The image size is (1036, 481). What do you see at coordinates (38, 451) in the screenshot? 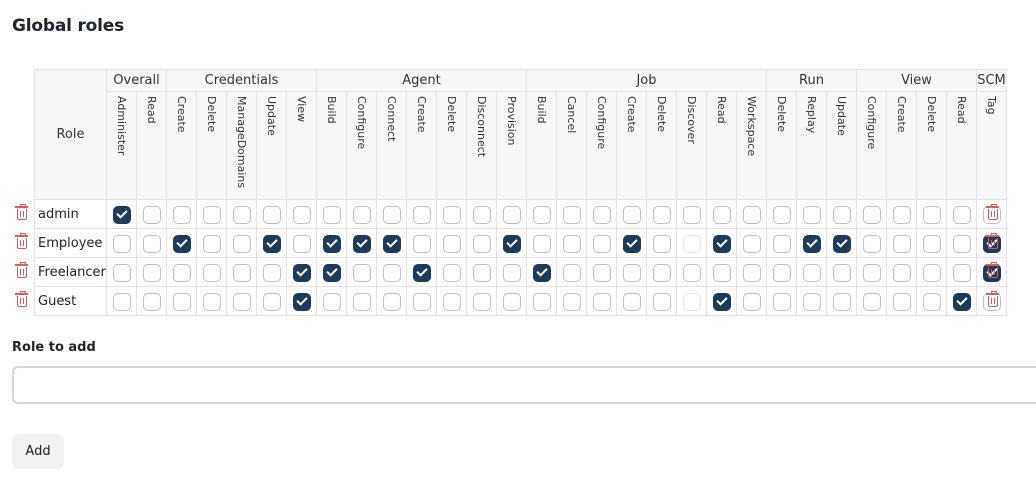
I see `add-role-button: Add` at bounding box center [38, 451].